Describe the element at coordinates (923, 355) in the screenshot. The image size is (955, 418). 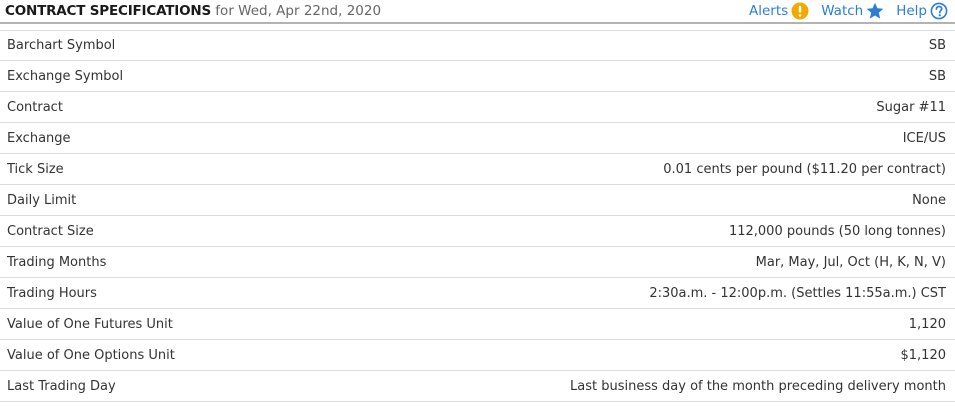
I see `spec-value: $1,120` at that location.